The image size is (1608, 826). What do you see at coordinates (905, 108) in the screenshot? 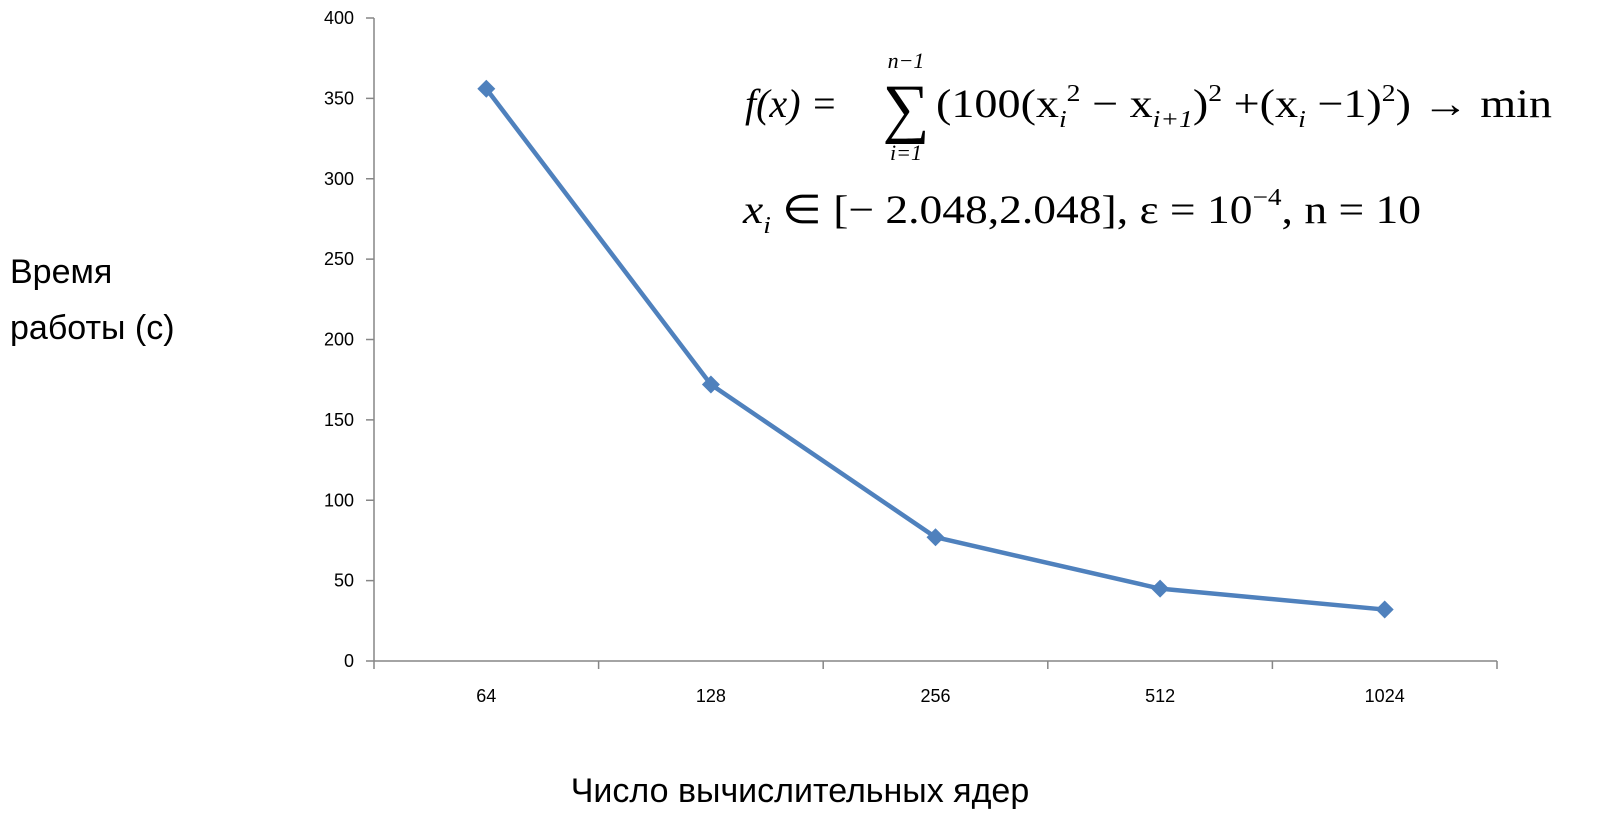
I see `formula-sigma: ∑` at bounding box center [905, 108].